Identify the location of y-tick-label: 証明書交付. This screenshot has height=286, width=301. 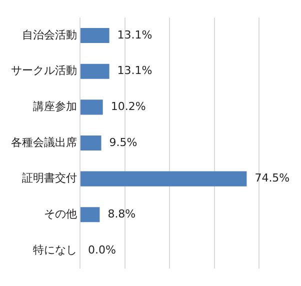
(49, 178).